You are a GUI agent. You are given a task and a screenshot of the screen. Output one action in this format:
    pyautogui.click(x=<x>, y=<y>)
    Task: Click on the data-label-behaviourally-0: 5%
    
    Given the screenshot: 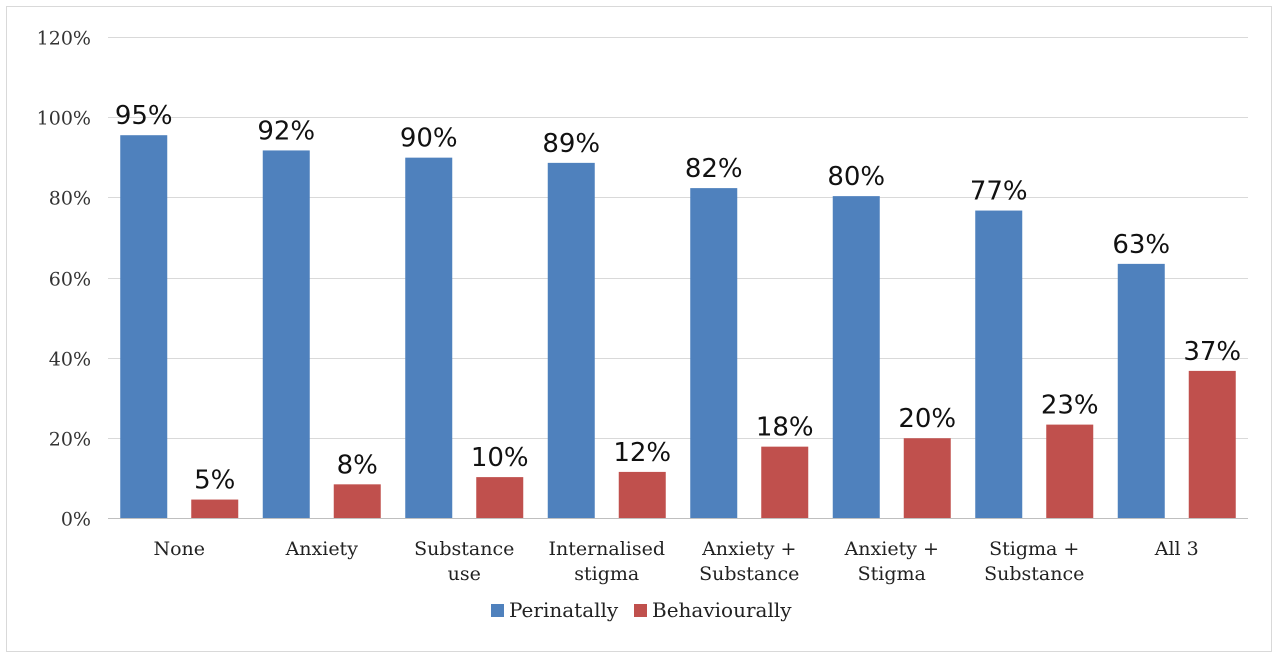 What is the action you would take?
    pyautogui.click(x=214, y=481)
    